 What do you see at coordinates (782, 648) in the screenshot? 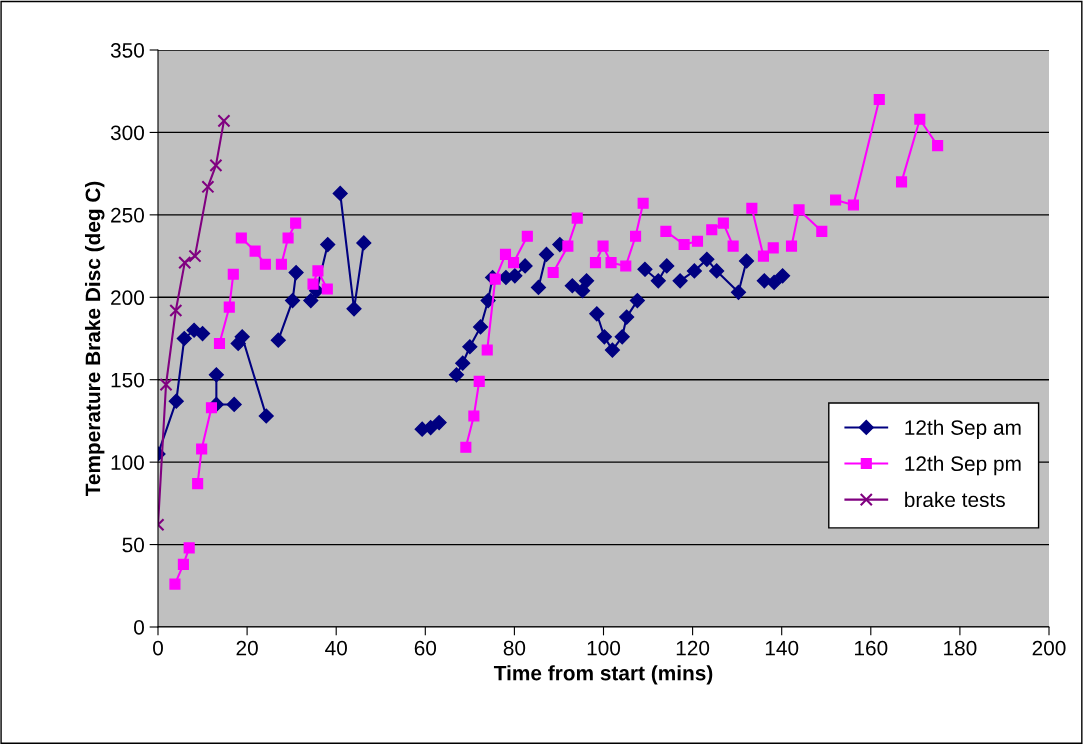
I see `x-tick-label: 140` at bounding box center [782, 648].